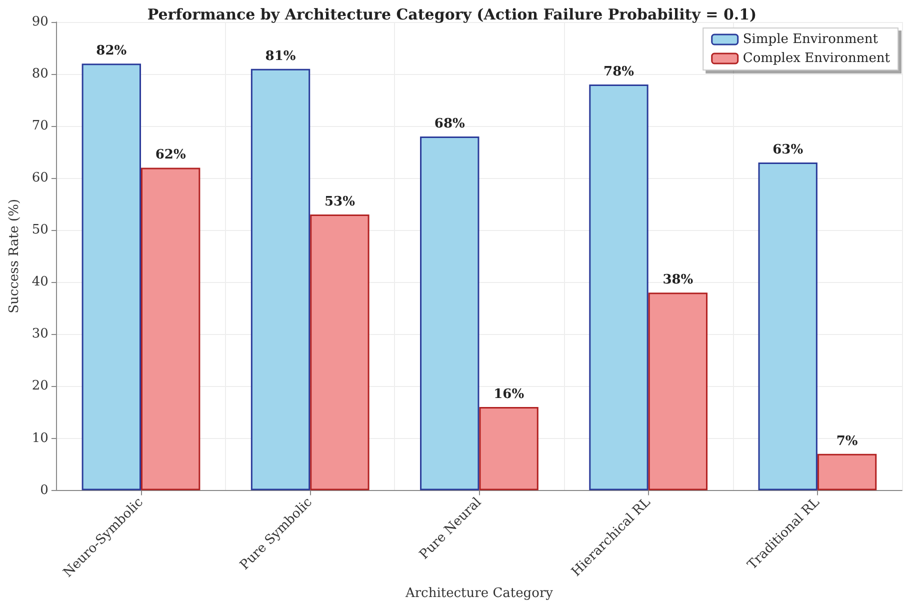  What do you see at coordinates (112, 51) in the screenshot?
I see `data-label: 82%` at bounding box center [112, 51].